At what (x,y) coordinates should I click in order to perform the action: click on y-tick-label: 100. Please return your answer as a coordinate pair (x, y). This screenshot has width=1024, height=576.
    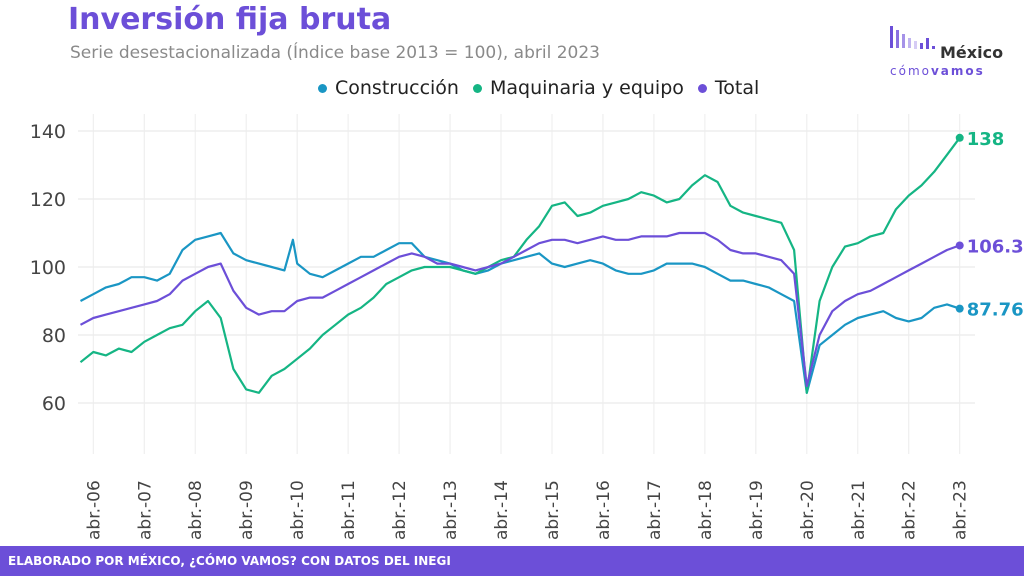
    Looking at the image, I should click on (48, 268).